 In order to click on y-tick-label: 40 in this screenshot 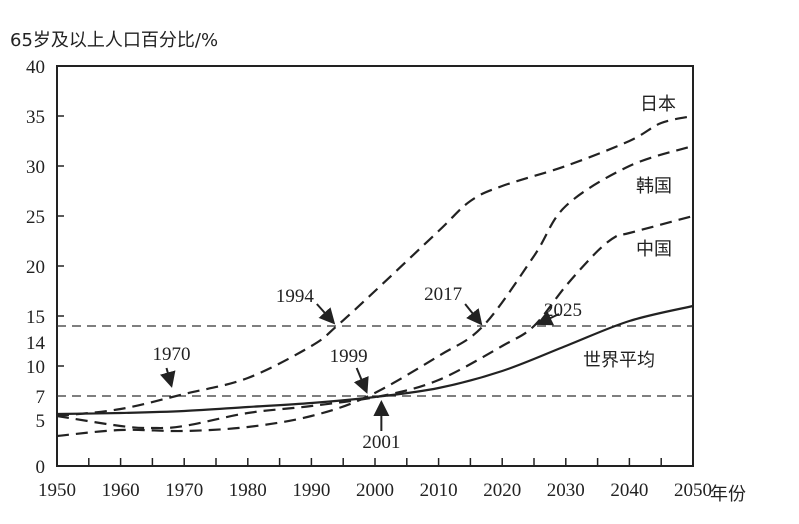, I will do `click(35, 67)`.